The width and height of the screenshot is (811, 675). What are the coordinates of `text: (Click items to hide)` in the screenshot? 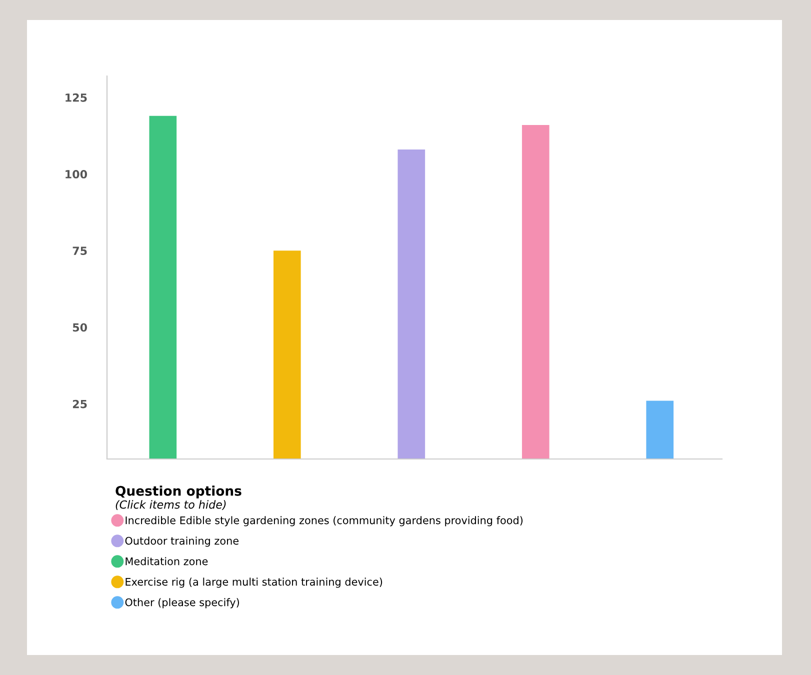 It's located at (171, 505).